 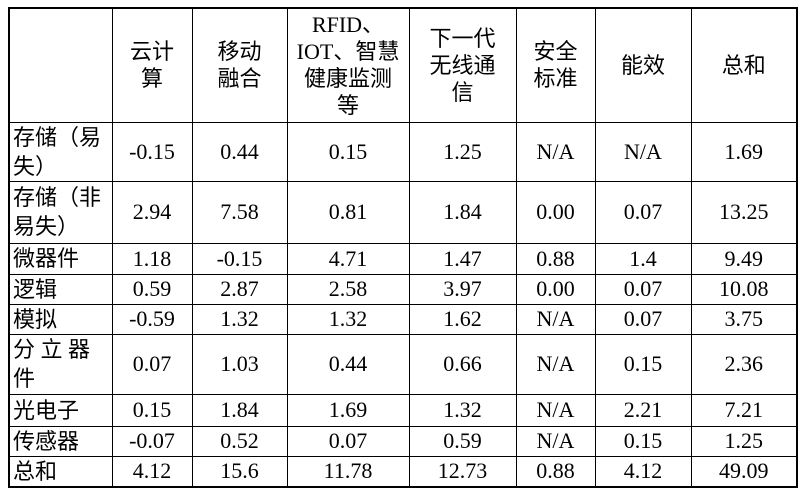 I want to click on col-header-security-standards: 安全 标准, so click(x=555, y=65).